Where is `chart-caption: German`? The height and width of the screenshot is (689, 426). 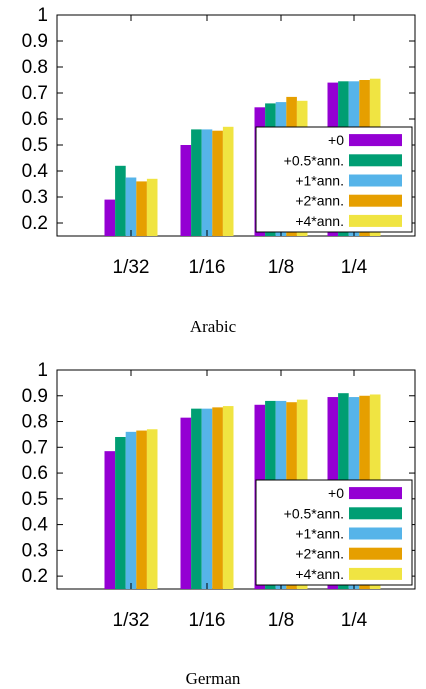
chart-caption: German is located at coordinates (213, 678).